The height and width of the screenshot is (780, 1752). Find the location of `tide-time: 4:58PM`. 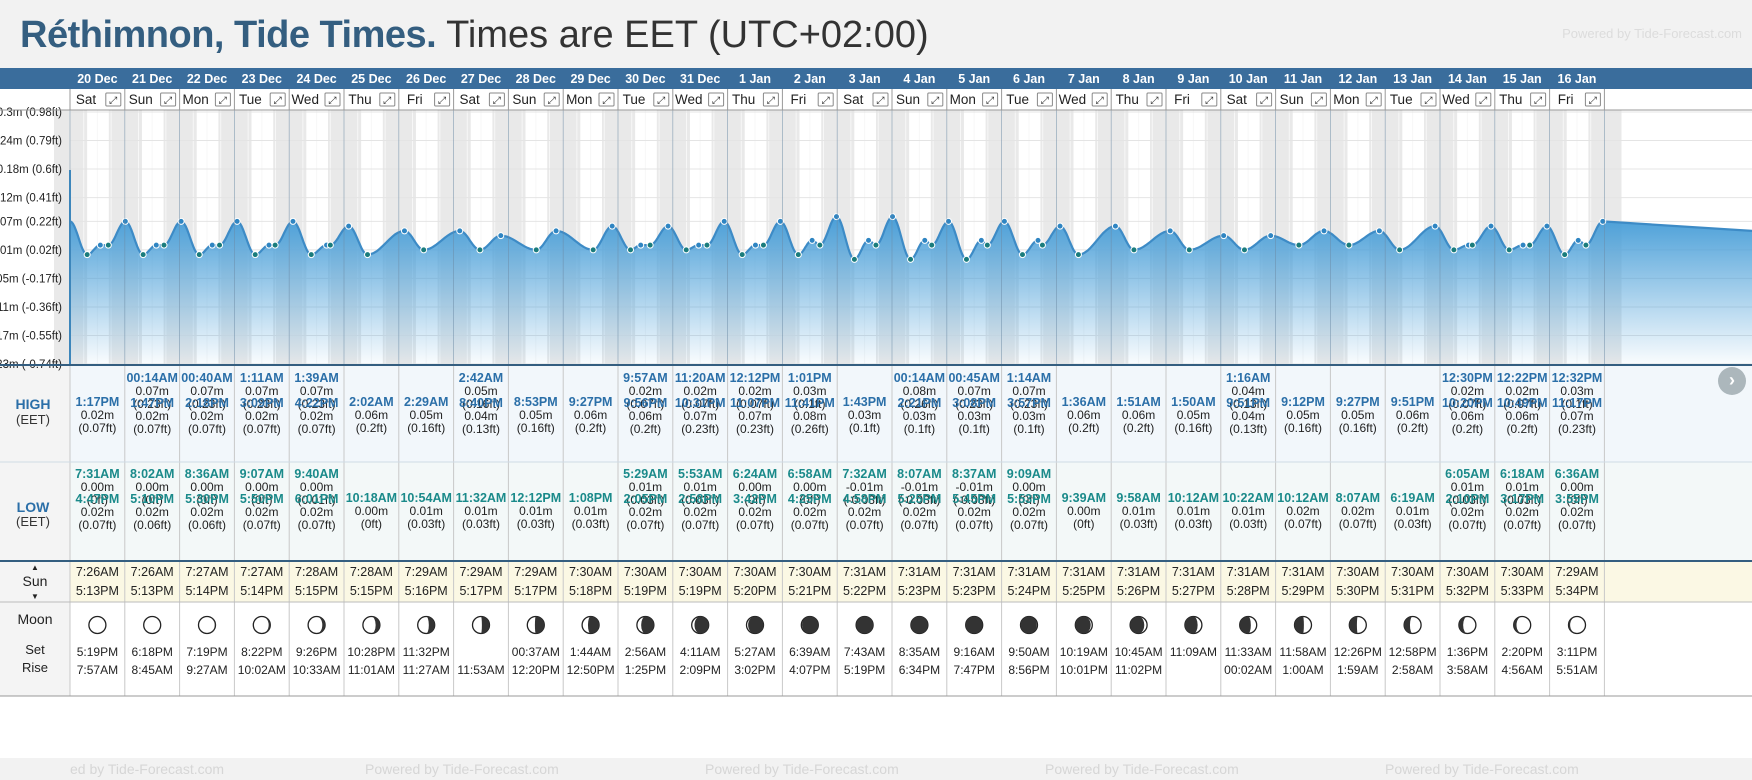

tide-time: 4:58PM is located at coordinates (865, 499).